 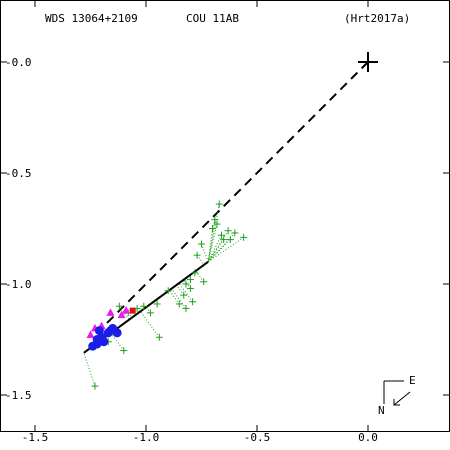 What do you see at coordinates (18, 62) in the screenshot?
I see `y-tick-label: -0.0` at bounding box center [18, 62].